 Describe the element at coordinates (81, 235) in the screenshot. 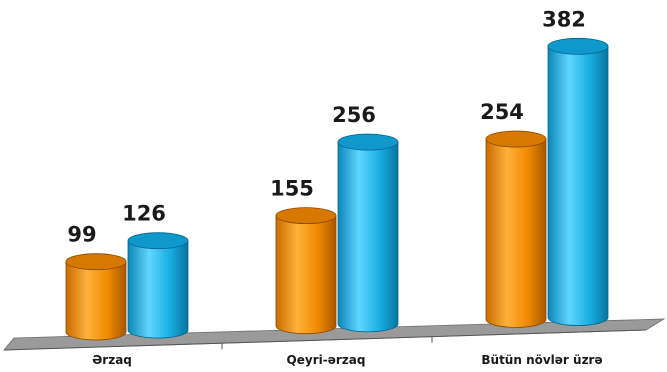

I see `data-label: 99` at that location.